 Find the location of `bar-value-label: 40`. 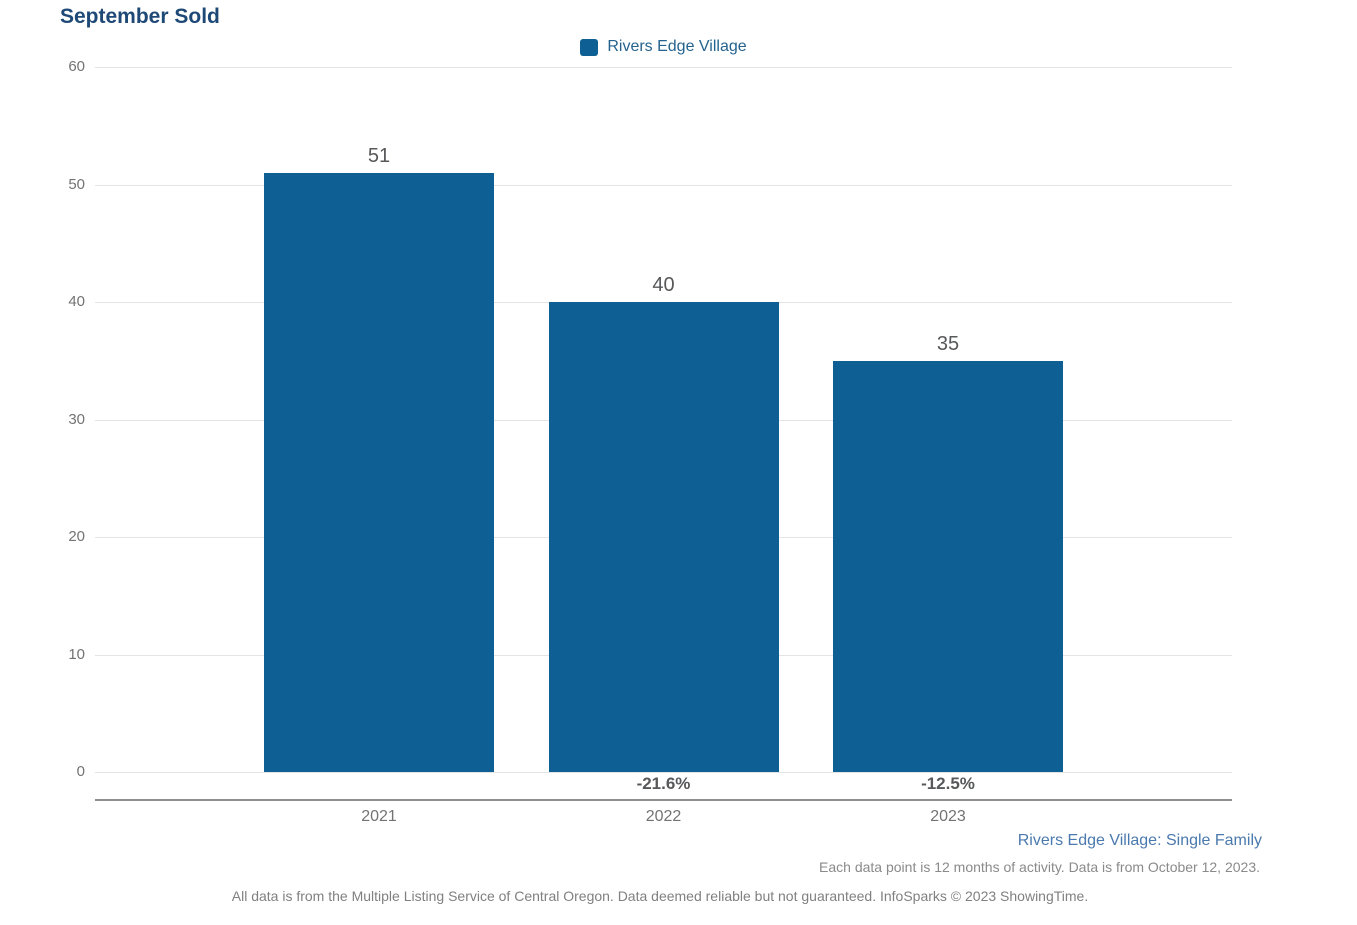

bar-value-label: 40 is located at coordinates (663, 285).